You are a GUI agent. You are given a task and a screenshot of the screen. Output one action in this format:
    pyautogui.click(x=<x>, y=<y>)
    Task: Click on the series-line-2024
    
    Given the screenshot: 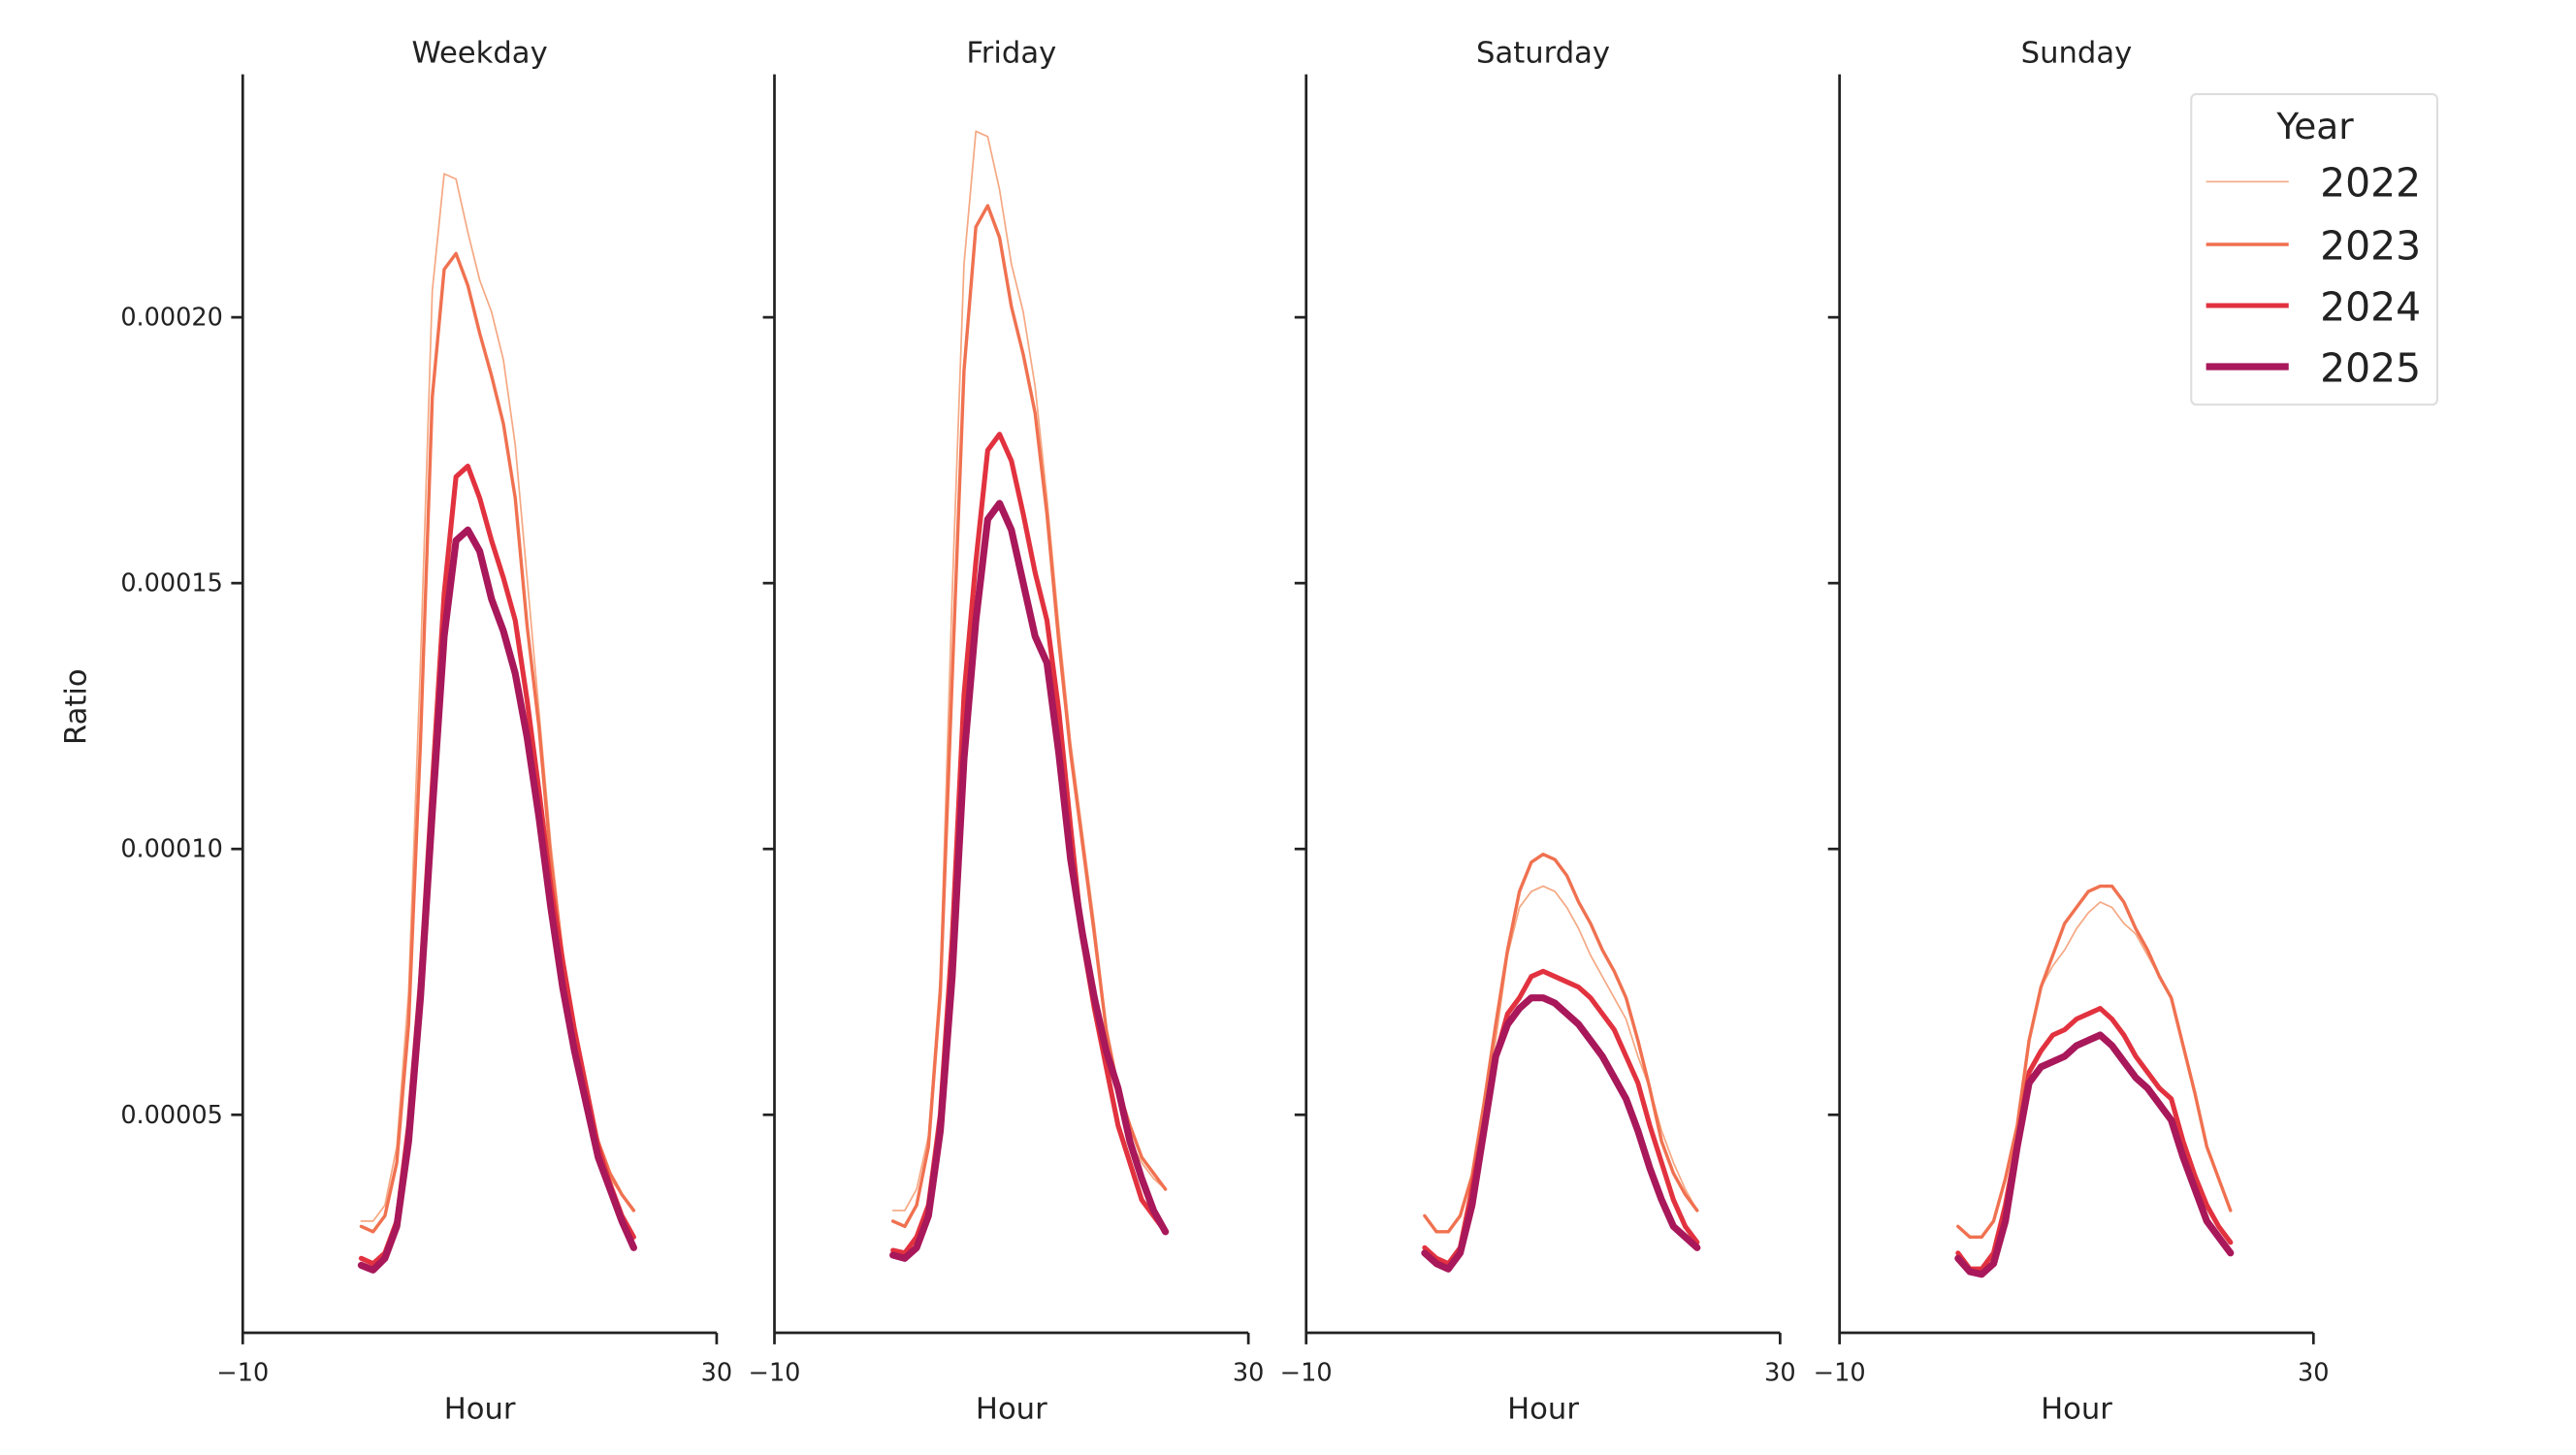 What is the action you would take?
    pyautogui.click(x=2094, y=1139)
    